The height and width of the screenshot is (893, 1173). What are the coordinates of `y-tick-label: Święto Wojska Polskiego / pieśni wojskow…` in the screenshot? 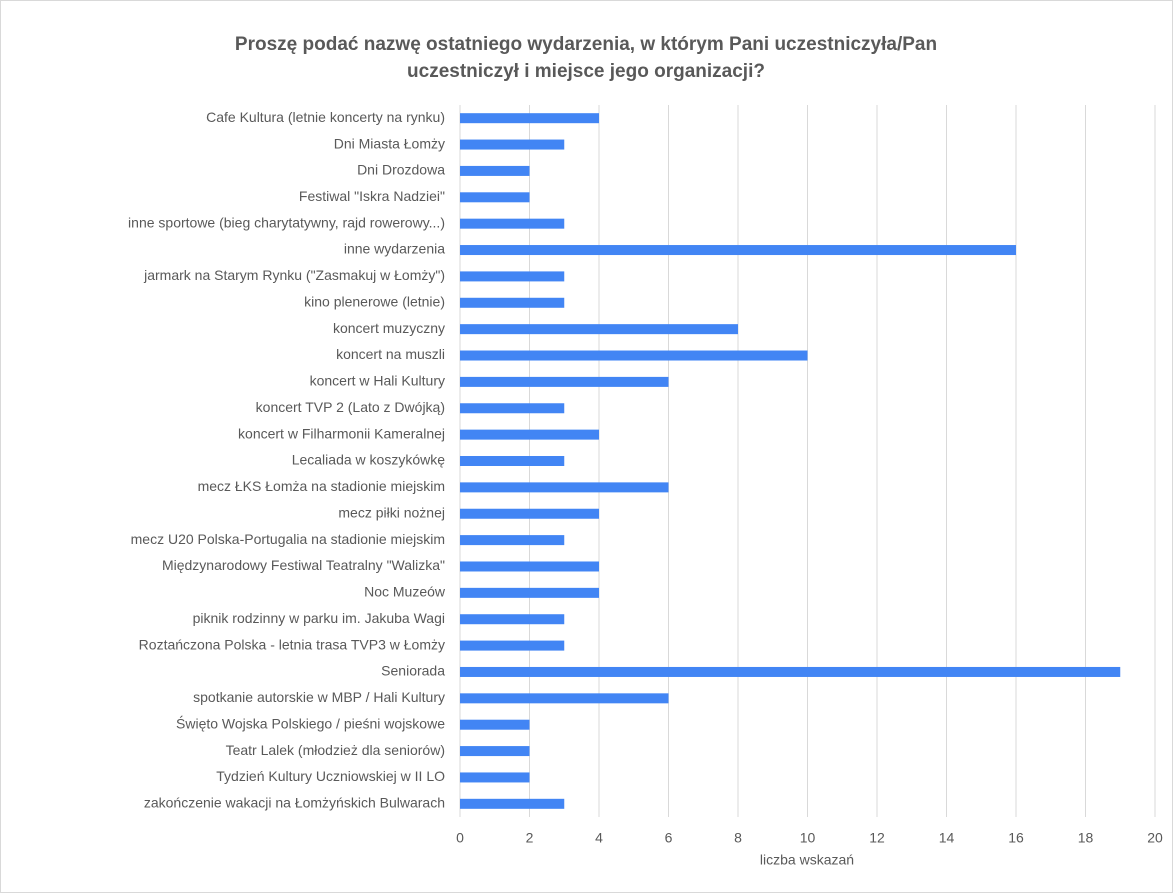 It's located at (310, 722).